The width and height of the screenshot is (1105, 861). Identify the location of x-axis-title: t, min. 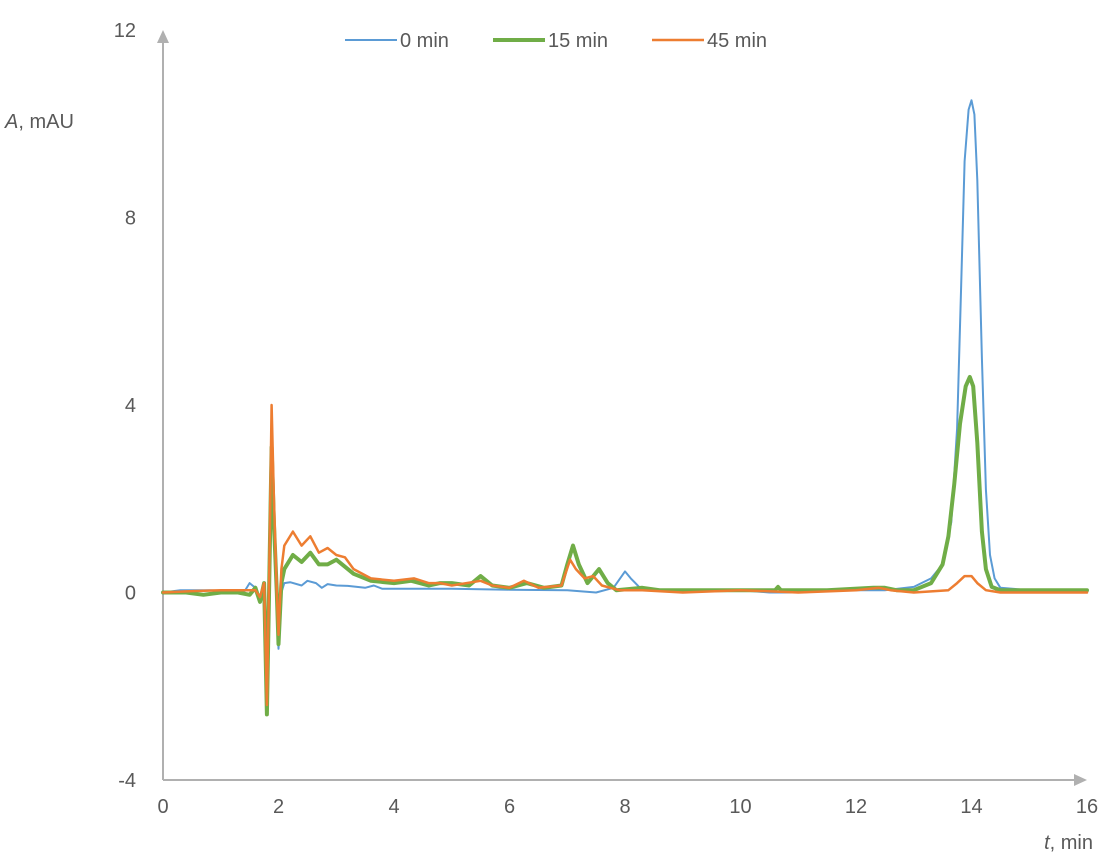
(1068, 843).